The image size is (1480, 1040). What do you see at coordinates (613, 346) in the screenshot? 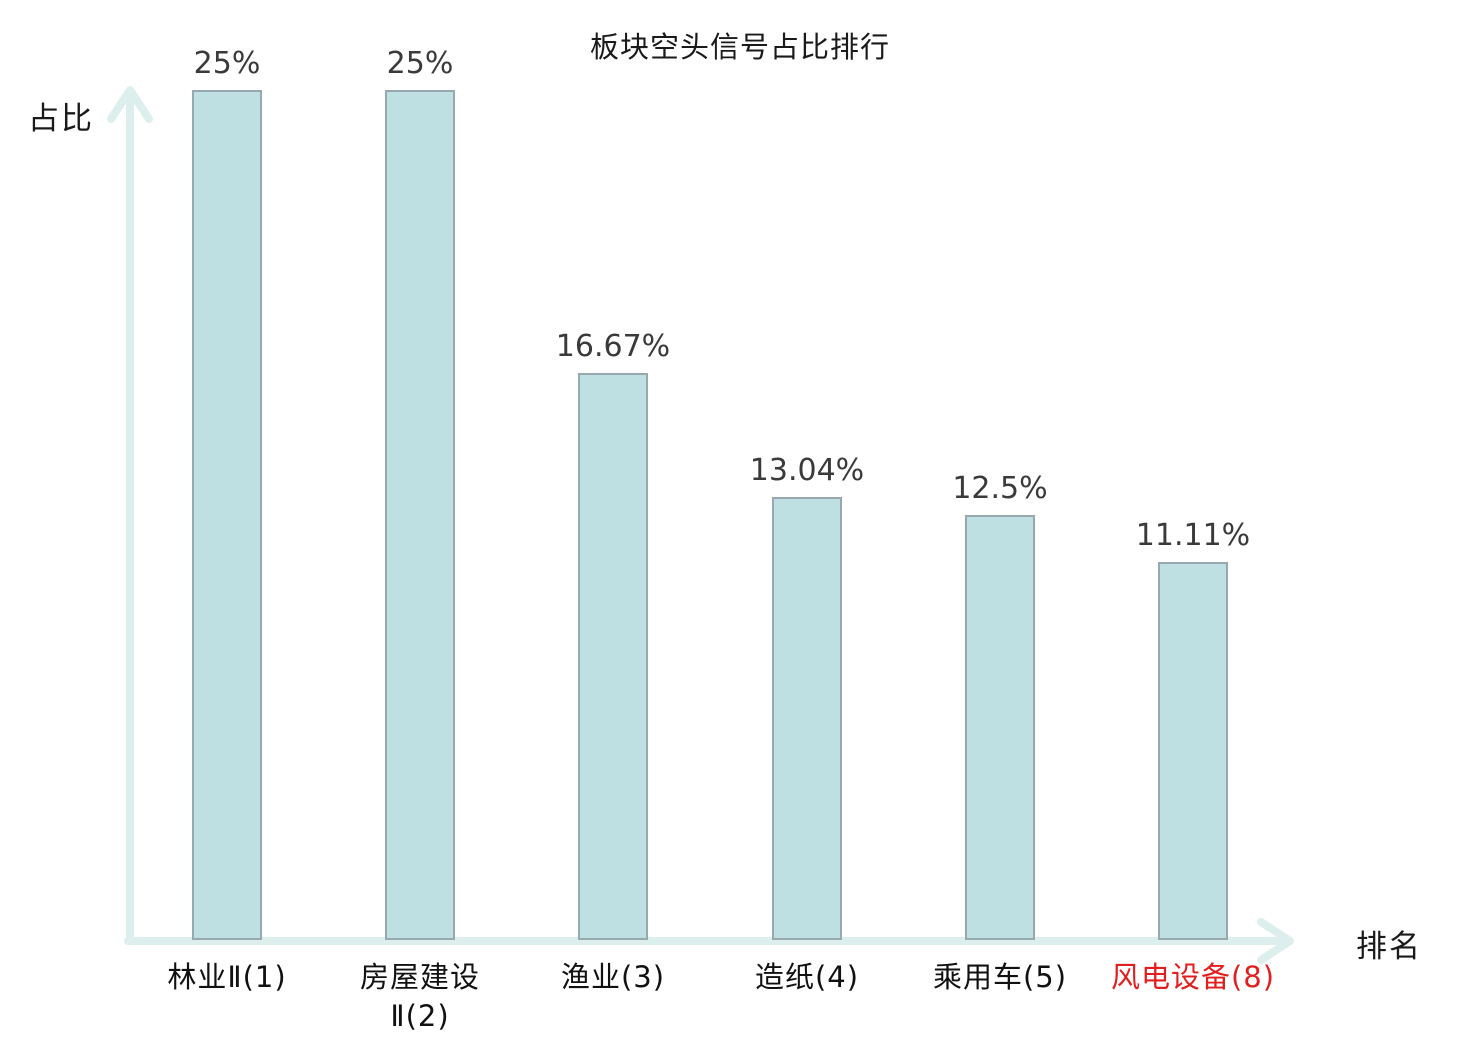
I see `bar-value-label: 16.67%` at bounding box center [613, 346].